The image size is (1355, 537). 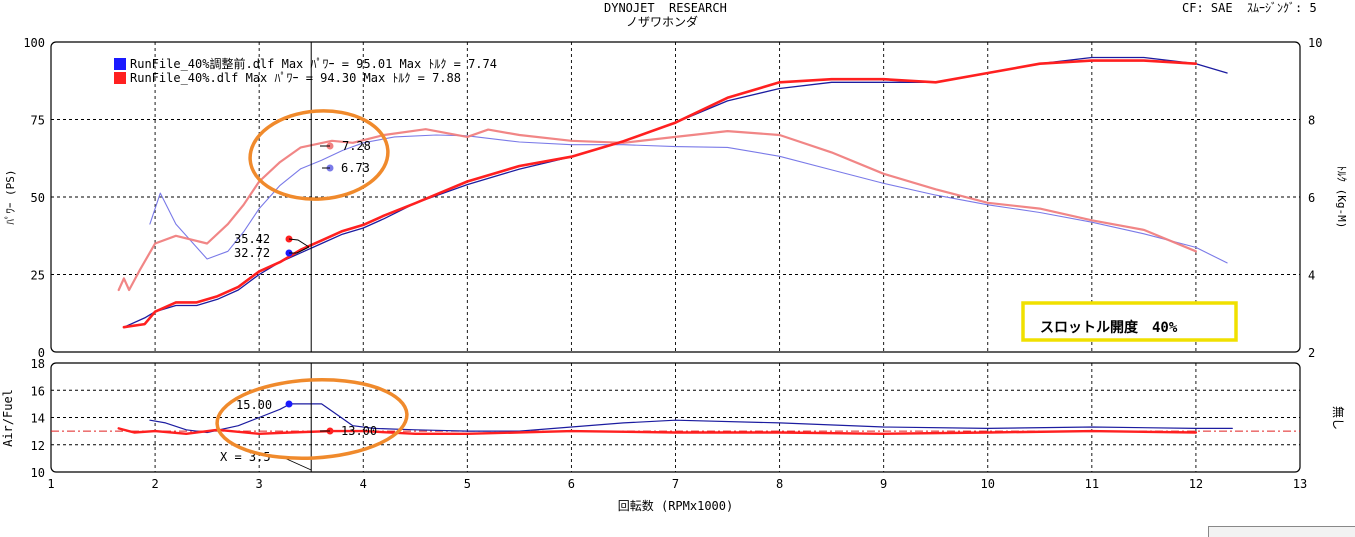 I want to click on afr-tick-label: 14, so click(x=38, y=419).